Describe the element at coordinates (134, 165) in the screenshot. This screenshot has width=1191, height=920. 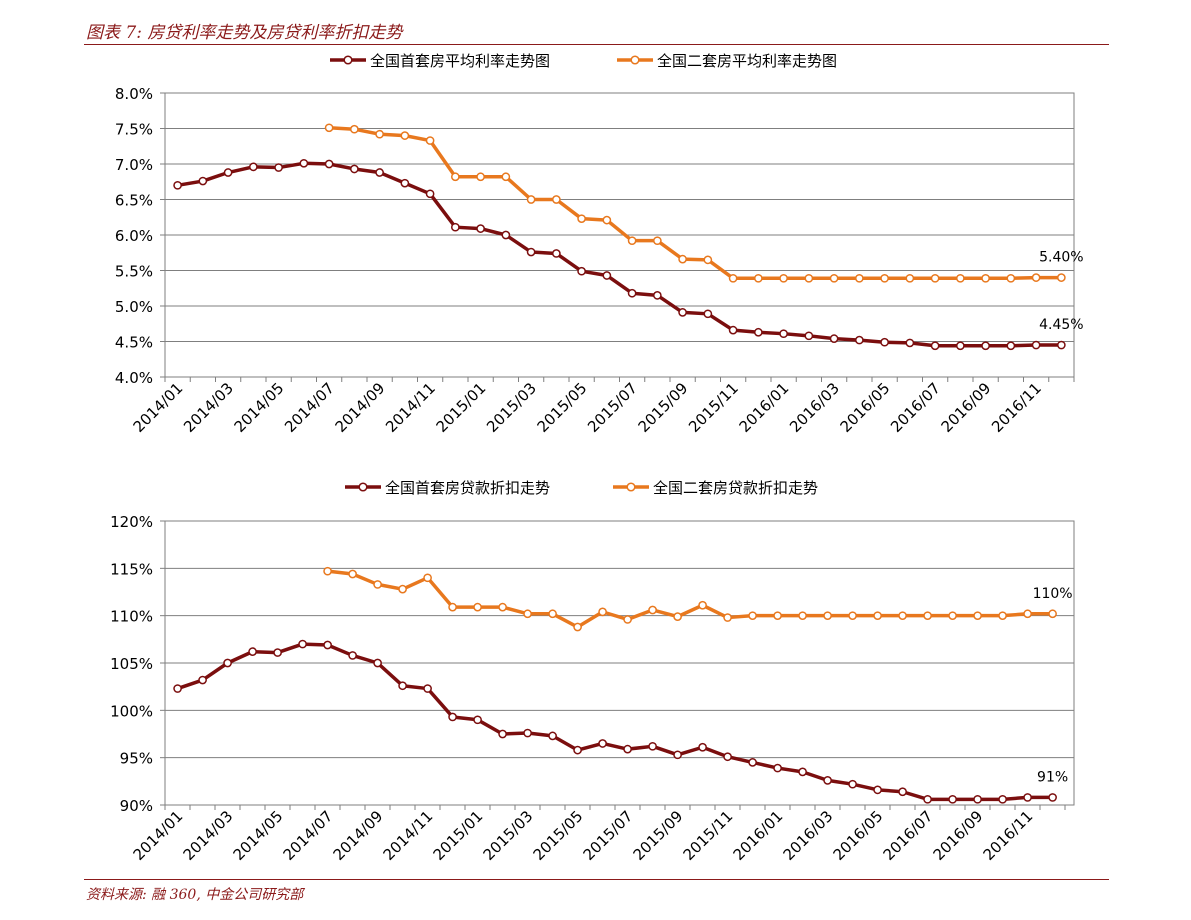
I see `y-tick-label: 7.0%` at that location.